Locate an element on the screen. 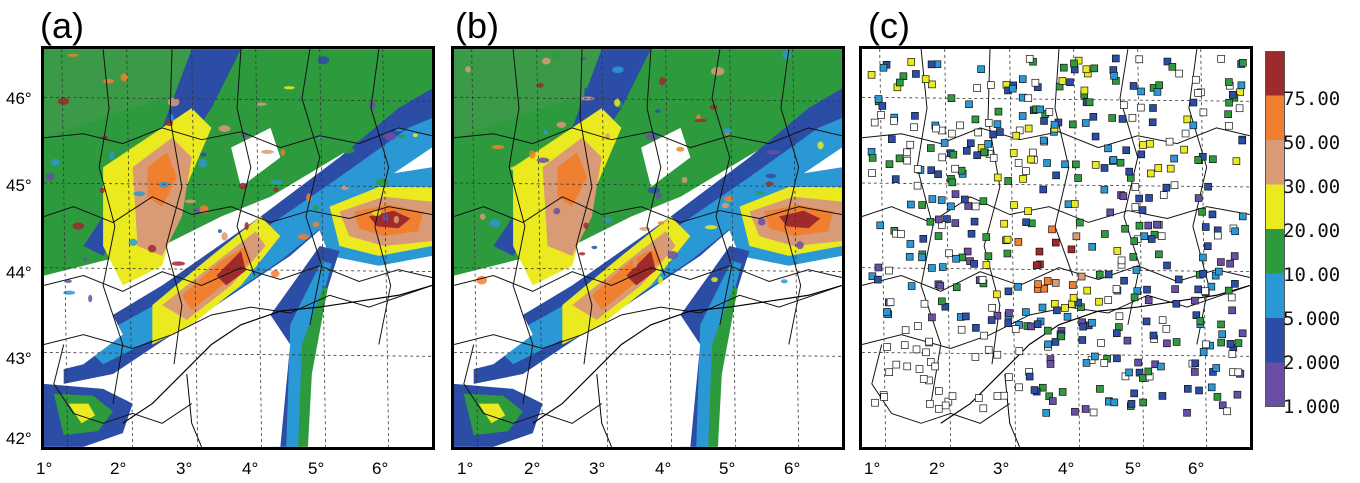 This screenshot has width=1360, height=483. lon-tick-a-2: 2° is located at coordinates (118, 468).